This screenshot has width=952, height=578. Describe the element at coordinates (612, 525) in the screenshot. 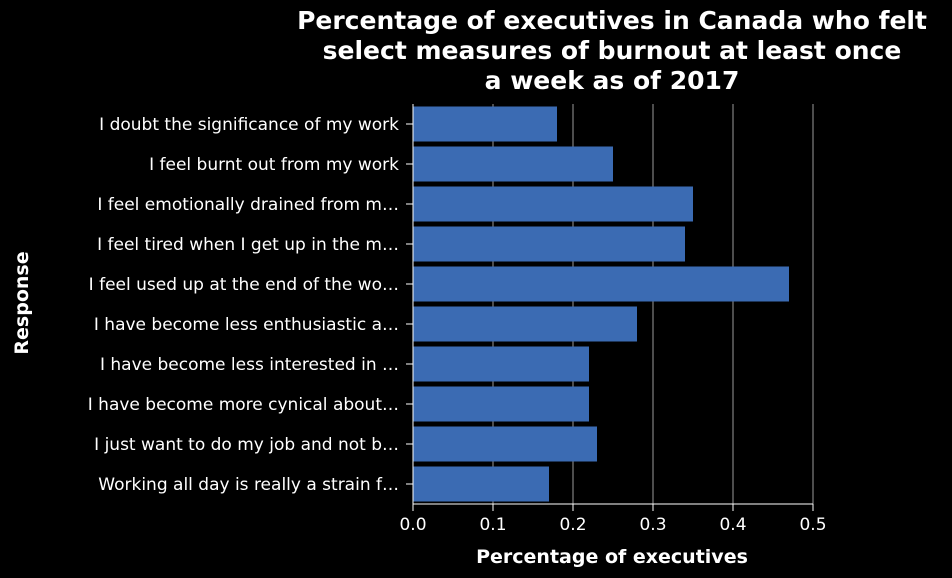

I see `x-tick-labels: 0.0 0.1 0.2 0.3 0.4 0.5` at that location.